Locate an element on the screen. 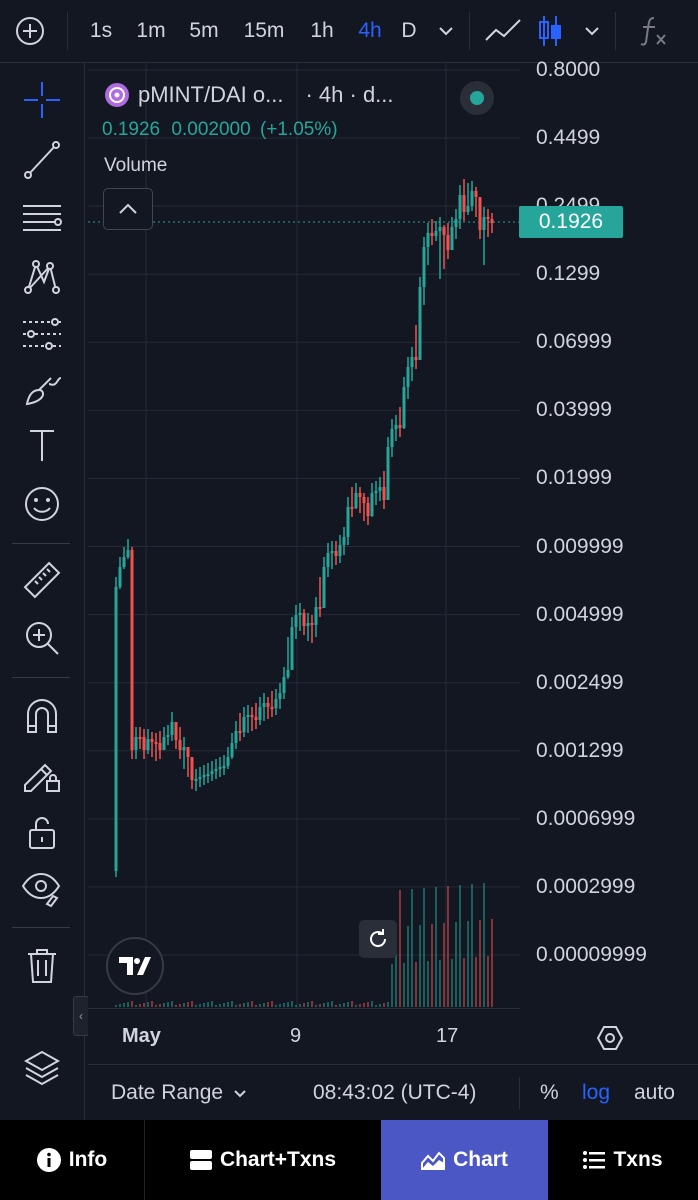 Image resolution: width=698 pixels, height=1200 pixels. tradingview-logo is located at coordinates (135, 966).